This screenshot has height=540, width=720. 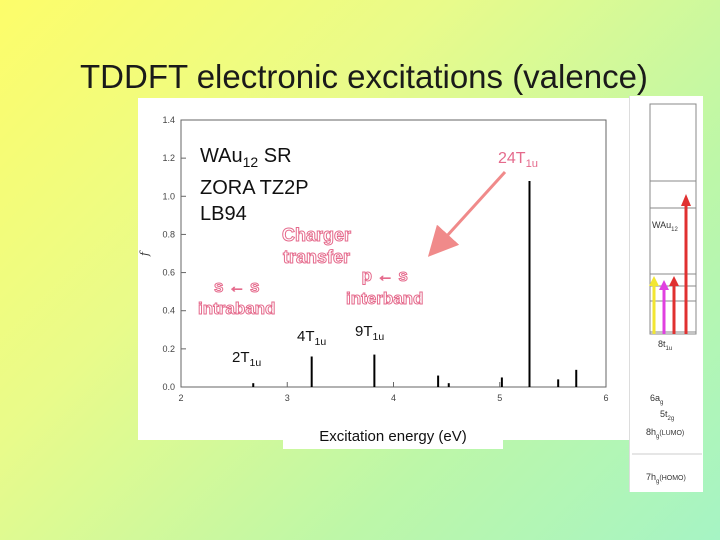 What do you see at coordinates (384, 287) in the screenshot?
I see `ps-transition-label: p ← s interband` at bounding box center [384, 287].